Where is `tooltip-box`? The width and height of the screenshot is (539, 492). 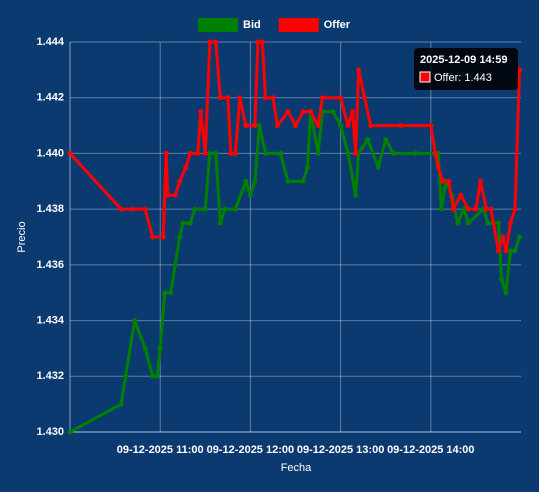
tooltip-box is located at coordinates (466, 69).